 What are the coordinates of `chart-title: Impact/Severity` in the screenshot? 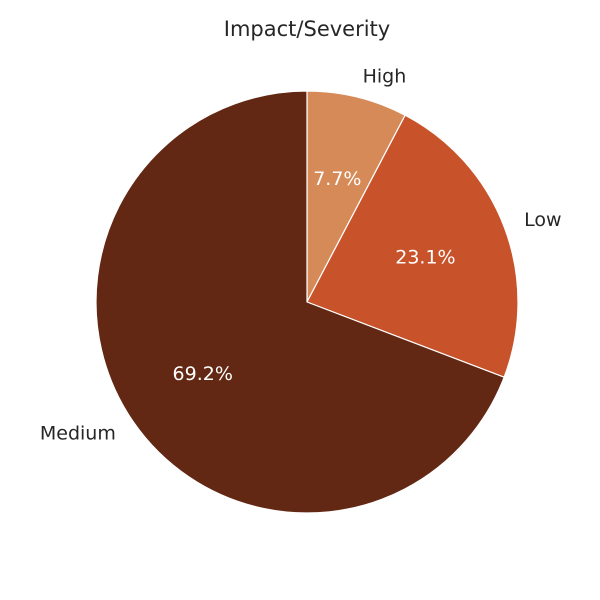 It's located at (307, 29).